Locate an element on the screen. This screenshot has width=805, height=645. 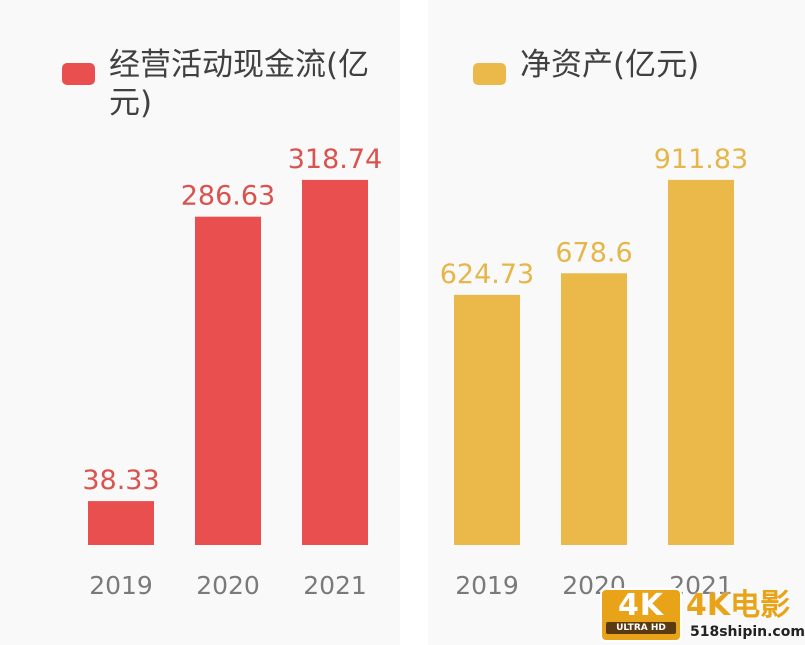
ultra-hd-badge: 4K ULTRA HD is located at coordinates (641, 615).